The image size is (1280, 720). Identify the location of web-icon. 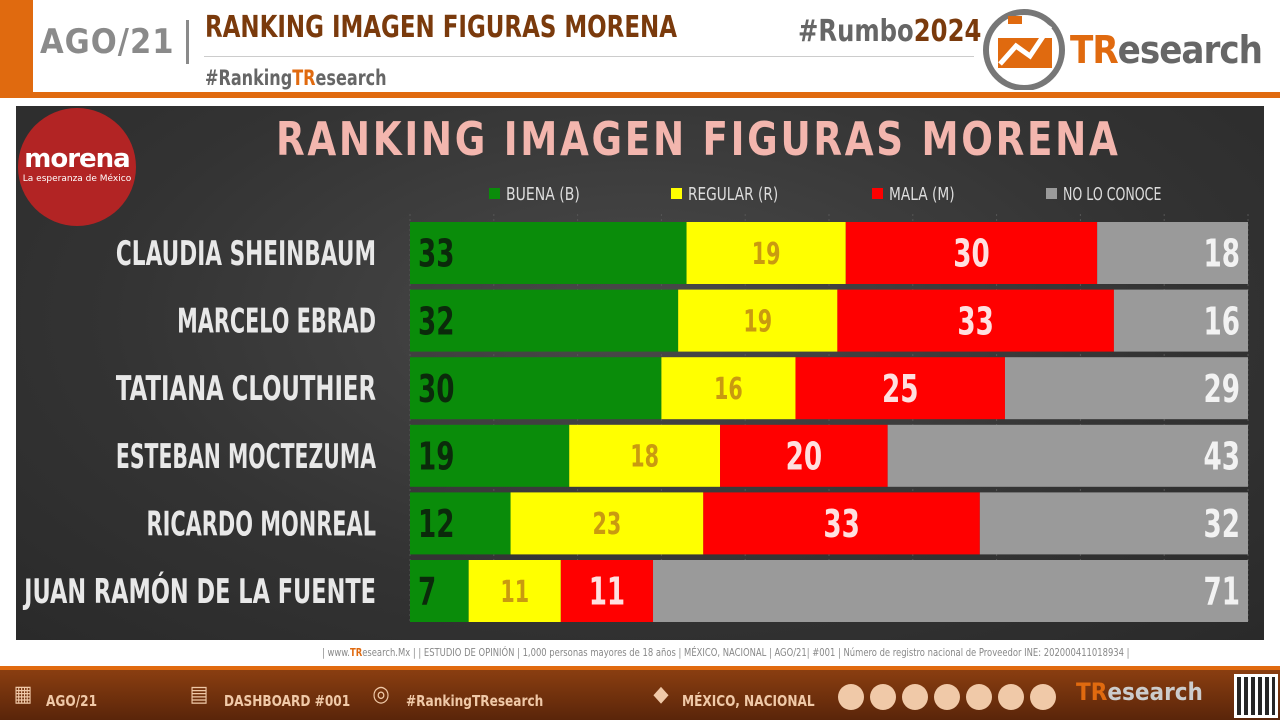
(851, 697).